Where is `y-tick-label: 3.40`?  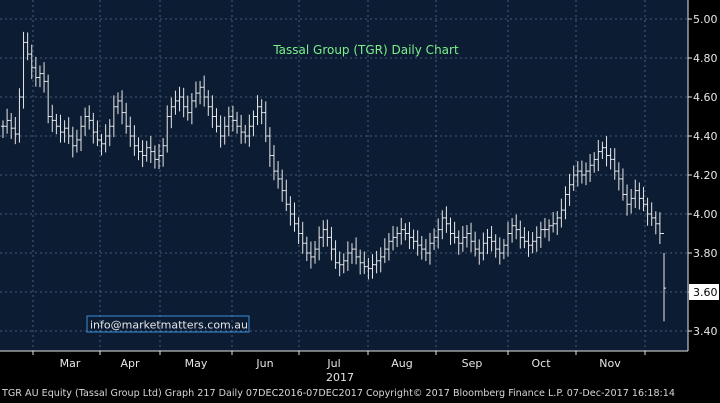 y-tick-label: 3.40 is located at coordinates (705, 331).